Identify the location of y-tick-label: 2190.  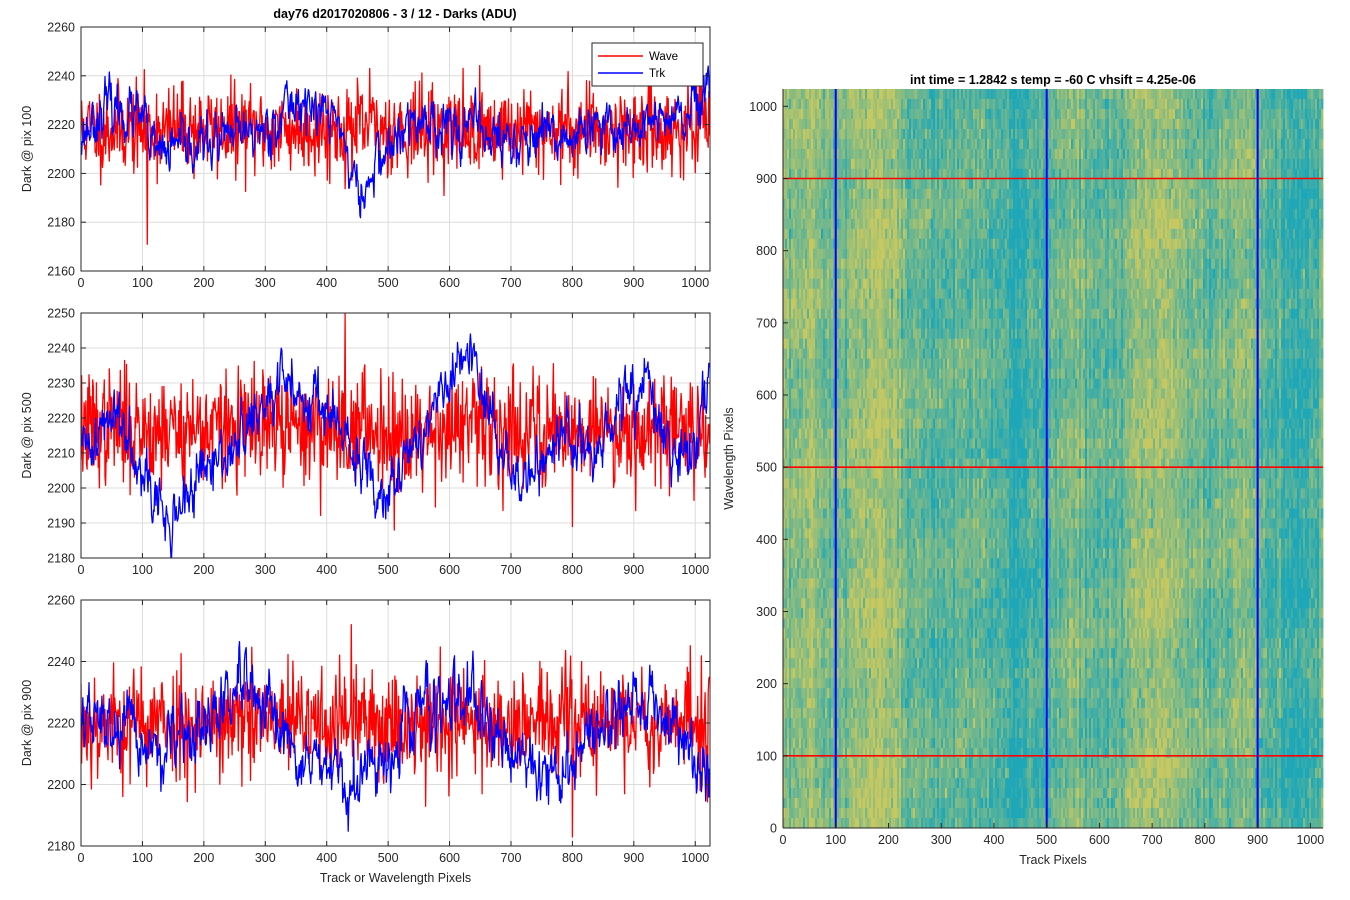
(61, 524).